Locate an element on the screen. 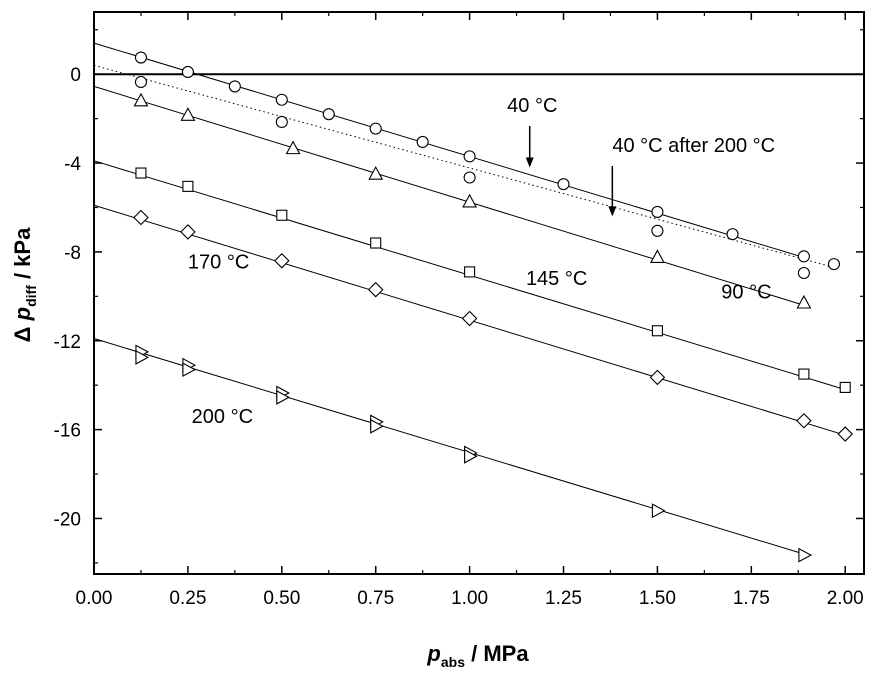 This screenshot has height=677, width=875. x-tick-label-1: 0.25 is located at coordinates (187, 598).